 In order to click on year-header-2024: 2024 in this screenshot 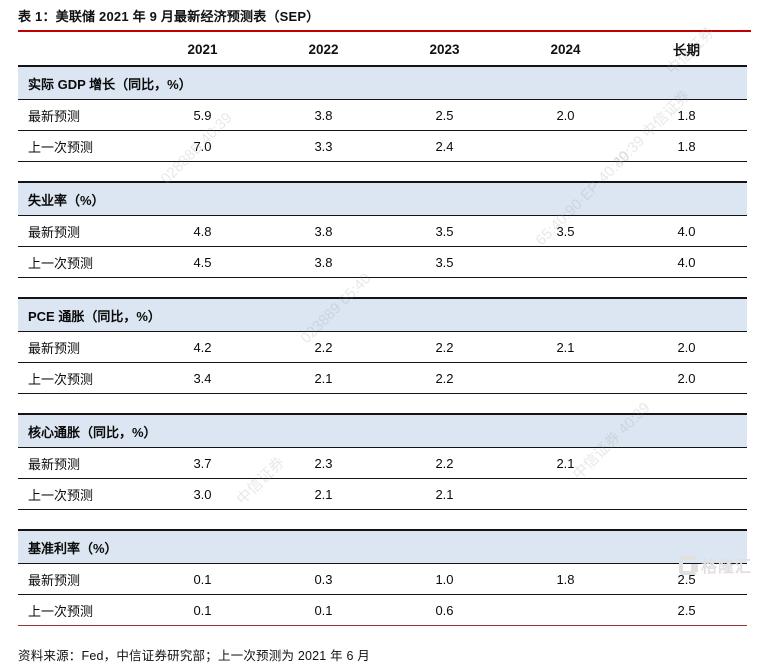, I will do `click(565, 49)`.